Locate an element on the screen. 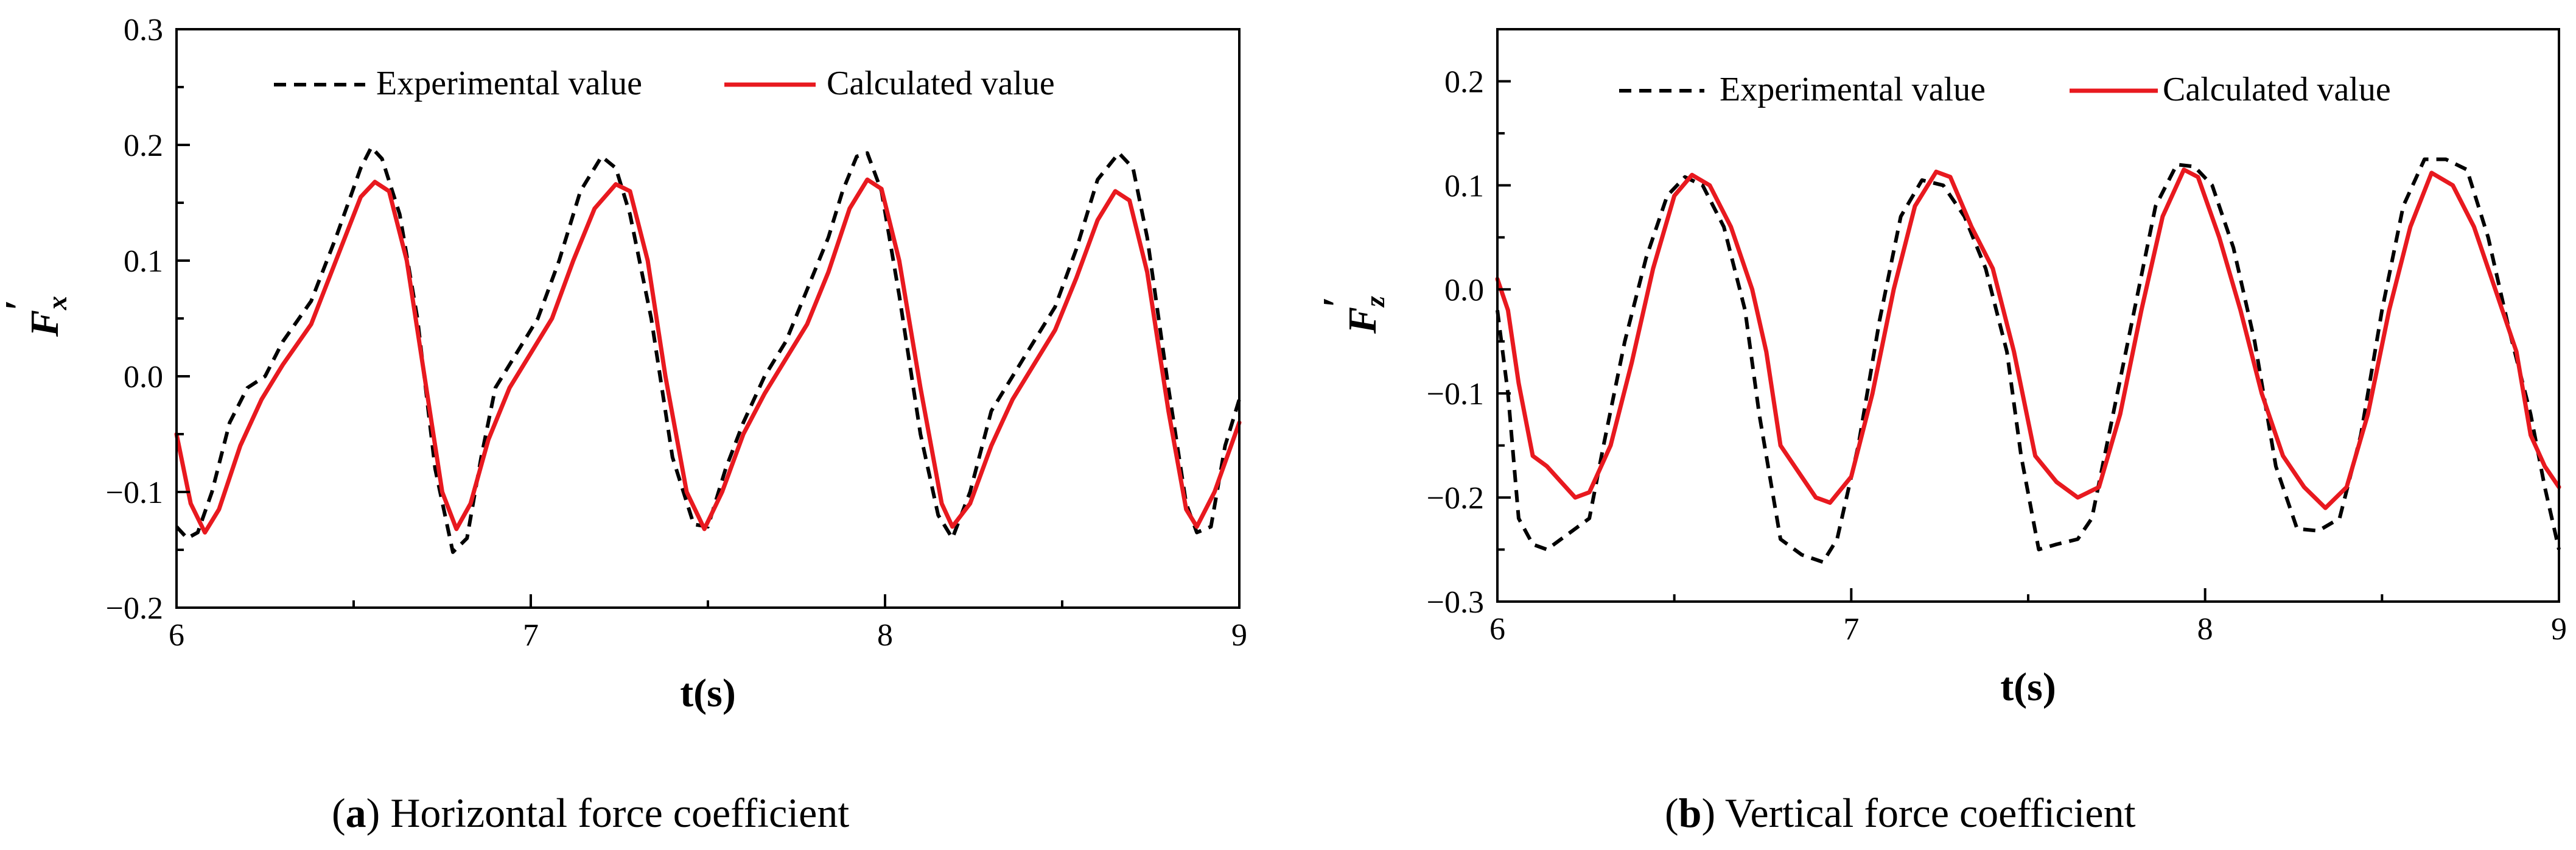 The width and height of the screenshot is (2576, 850). panel-b-legend-experimental-label: Experimental value is located at coordinates (1853, 89).